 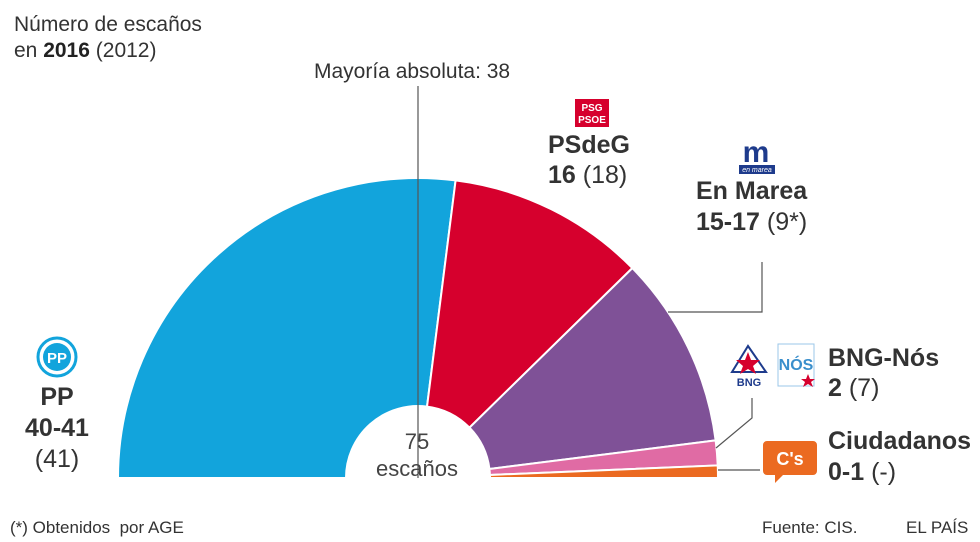 What do you see at coordinates (29, 50) in the screenshot?
I see `subtitle-prefix: en` at bounding box center [29, 50].